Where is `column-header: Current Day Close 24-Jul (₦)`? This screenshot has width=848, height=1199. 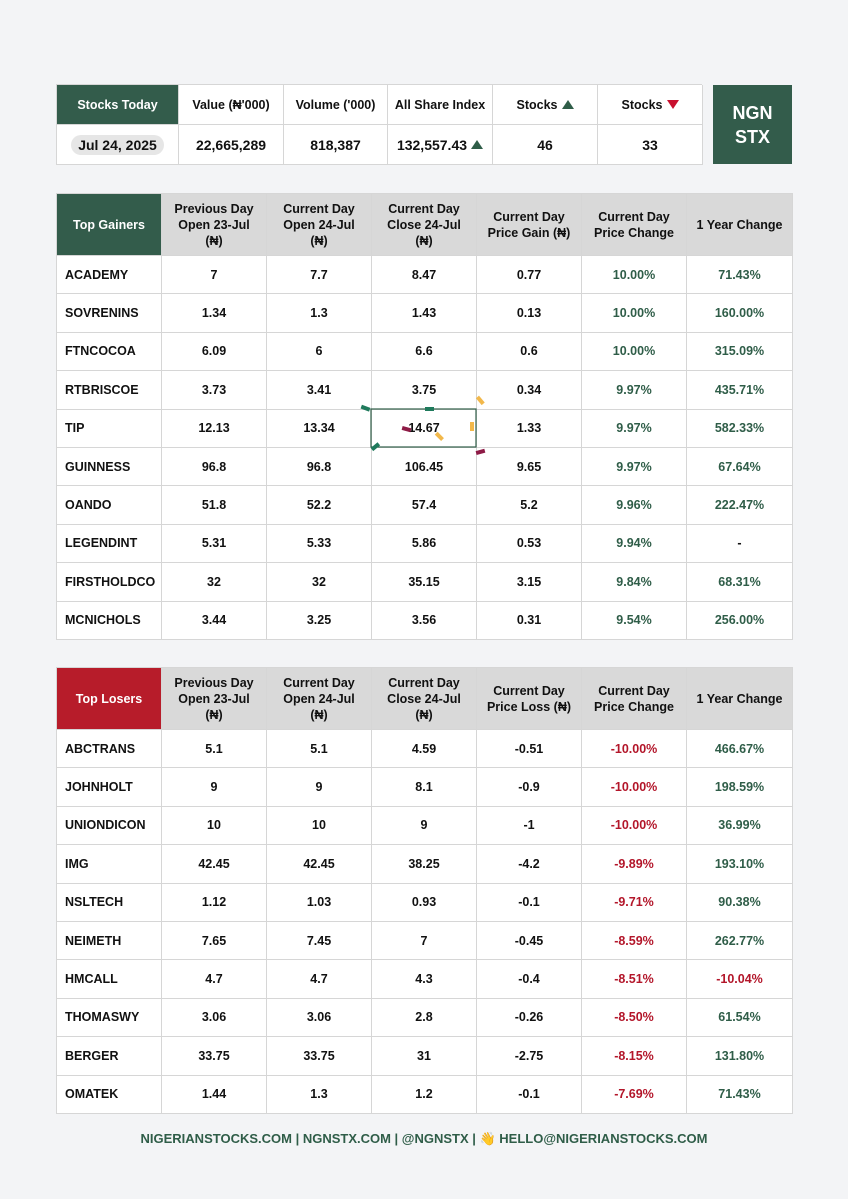 column-header: Current Day Close 24-Jul (₦) is located at coordinates (424, 699).